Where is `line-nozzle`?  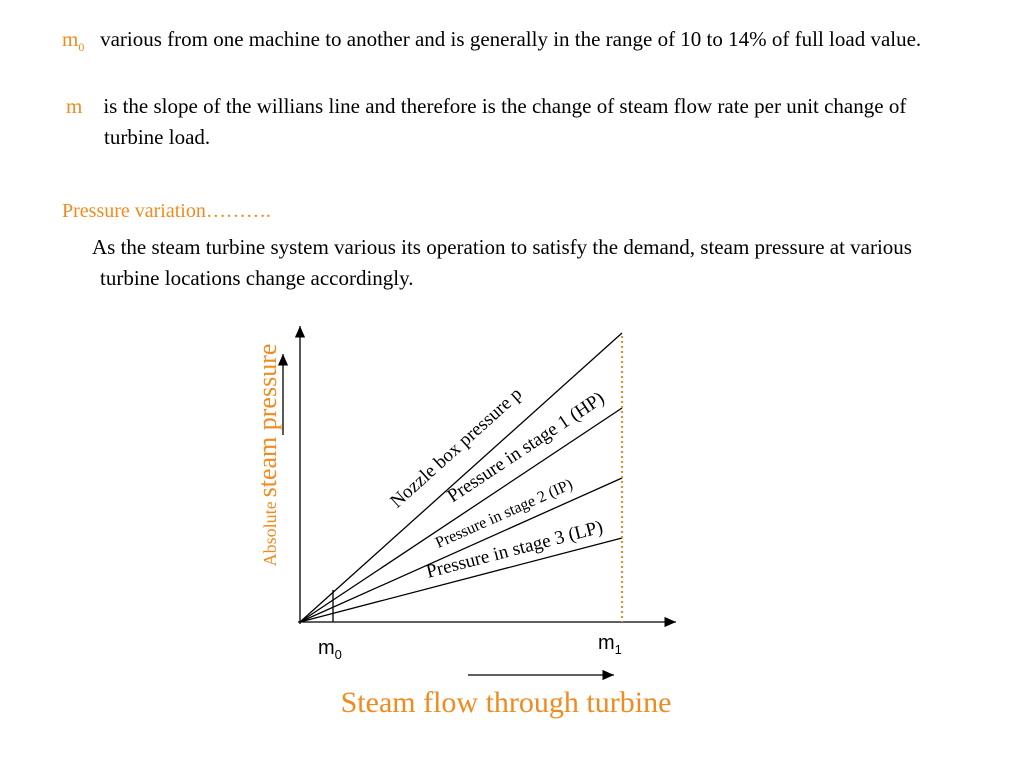 line-nozzle is located at coordinates (461, 477).